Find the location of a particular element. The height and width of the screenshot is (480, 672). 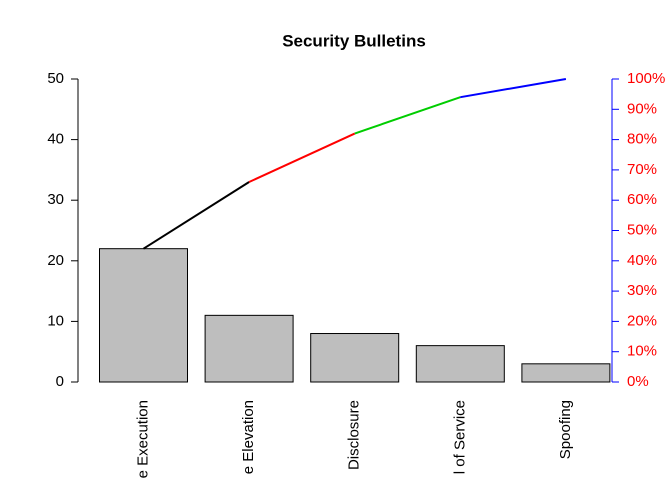

y2-tick-label: 50% is located at coordinates (642, 229).